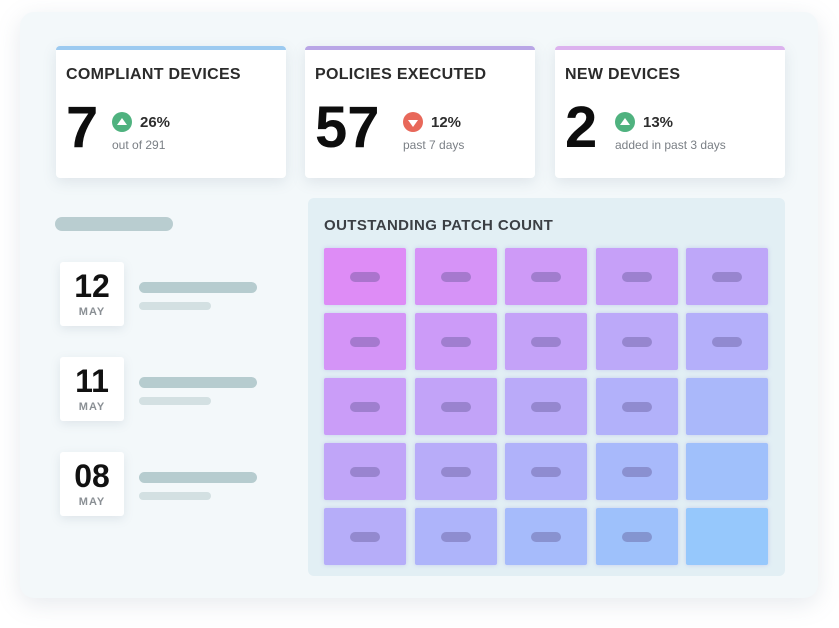  Describe the element at coordinates (155, 122) in the screenshot. I see `trend-percent: 26%` at that location.